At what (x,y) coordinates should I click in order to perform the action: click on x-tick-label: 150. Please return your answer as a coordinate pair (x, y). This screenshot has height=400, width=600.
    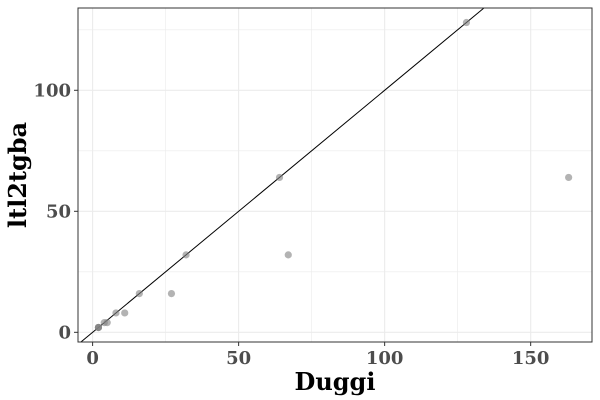
    Looking at the image, I should click on (531, 358).